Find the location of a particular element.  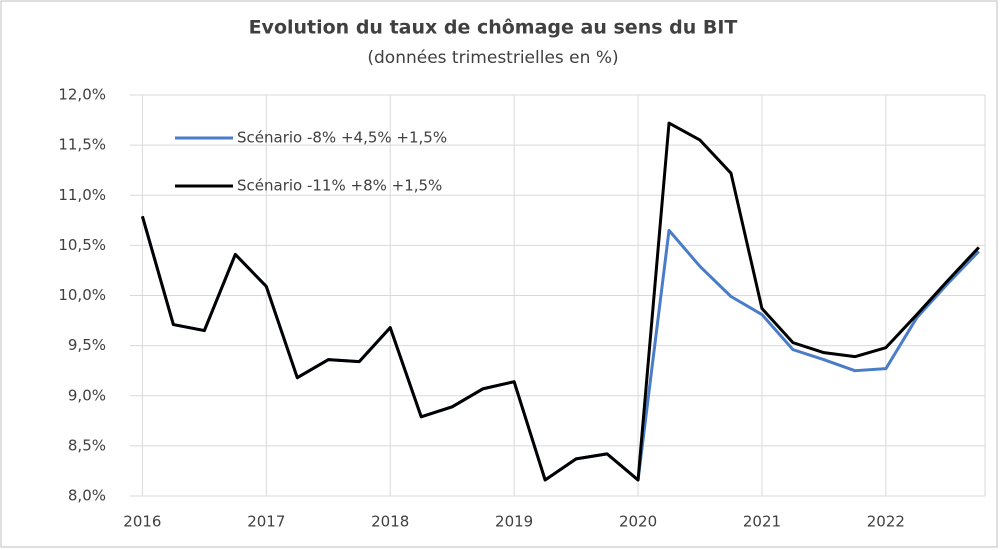

y-tick-label: 8,0% is located at coordinates (87, 496).